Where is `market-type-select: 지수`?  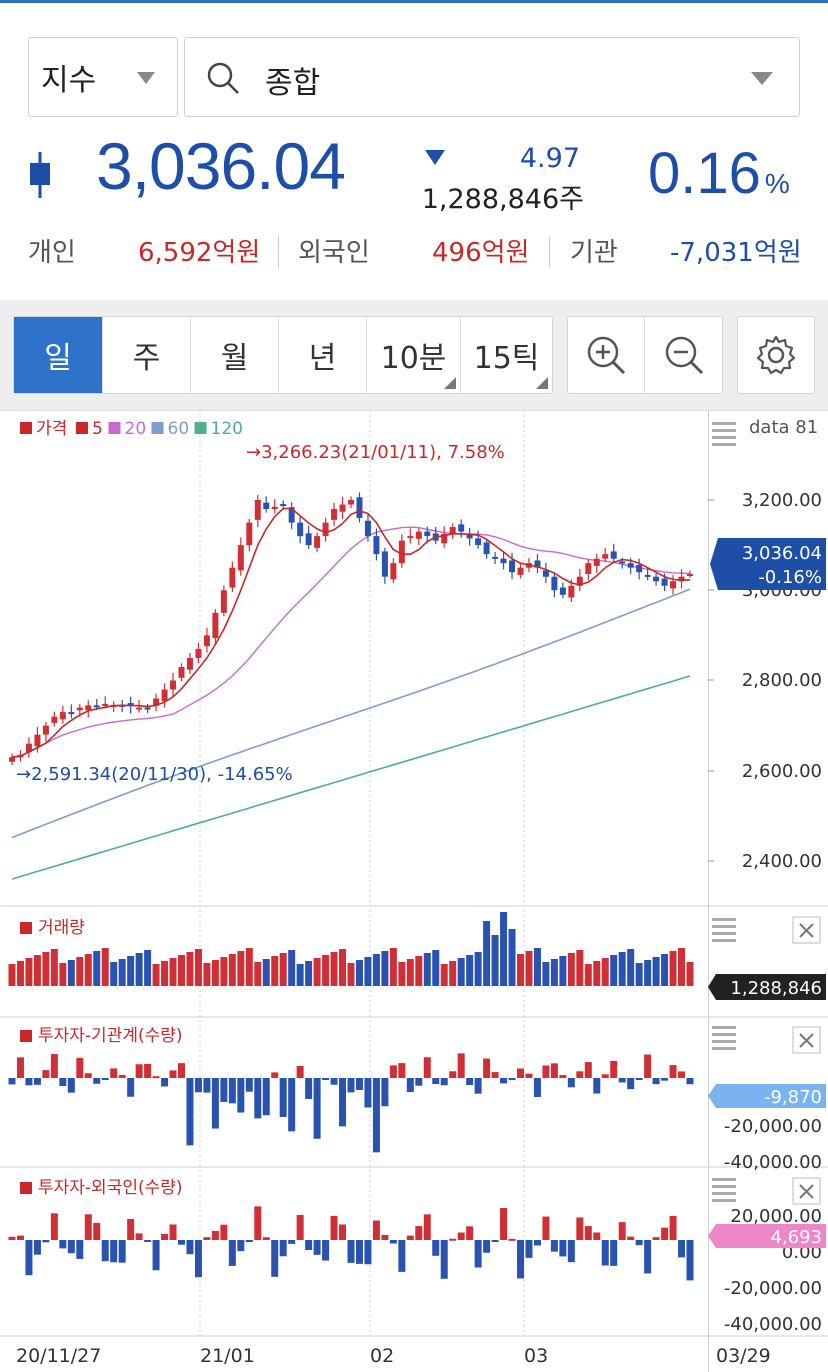
market-type-select: 지수 is located at coordinates (103, 77).